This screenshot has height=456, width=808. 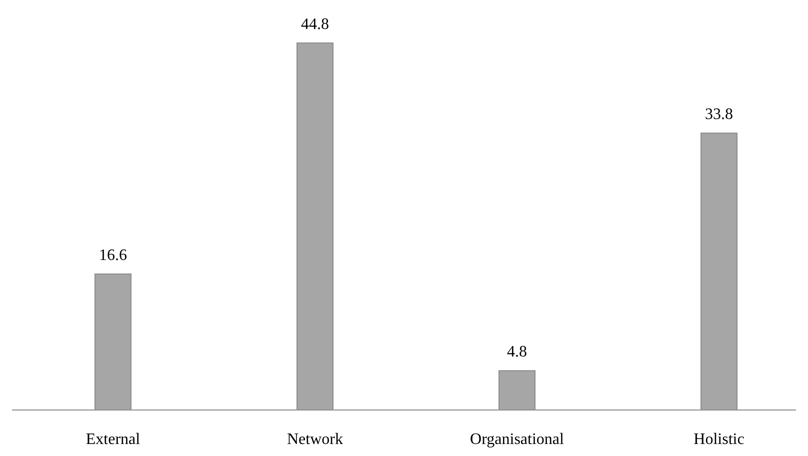 I want to click on data-label: 16.6, so click(x=113, y=255).